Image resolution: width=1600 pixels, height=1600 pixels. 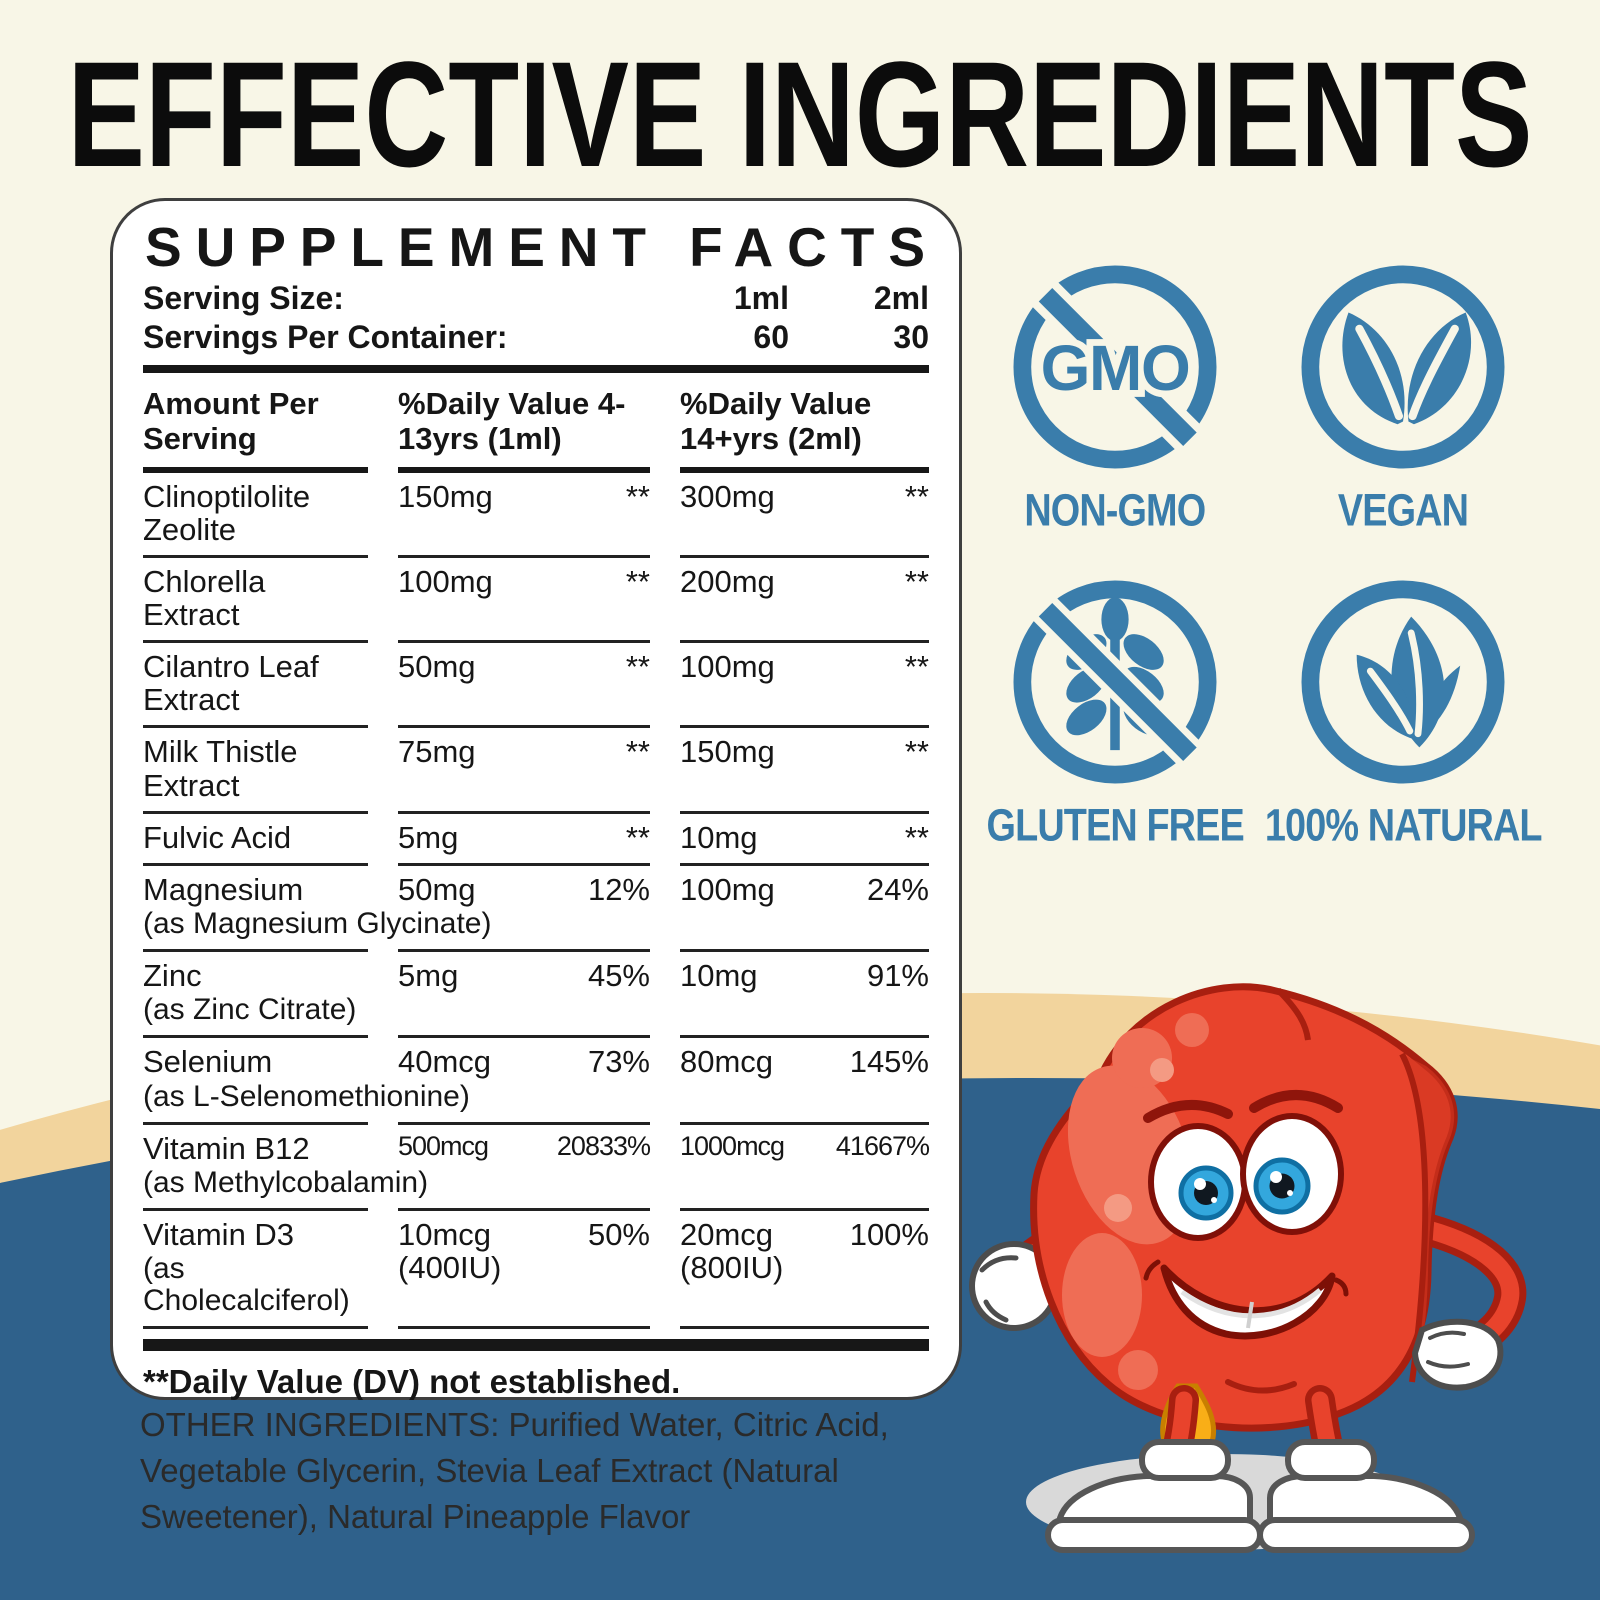 What do you see at coordinates (445, 581) in the screenshot?
I see `amount-1ml: 100mg` at bounding box center [445, 581].